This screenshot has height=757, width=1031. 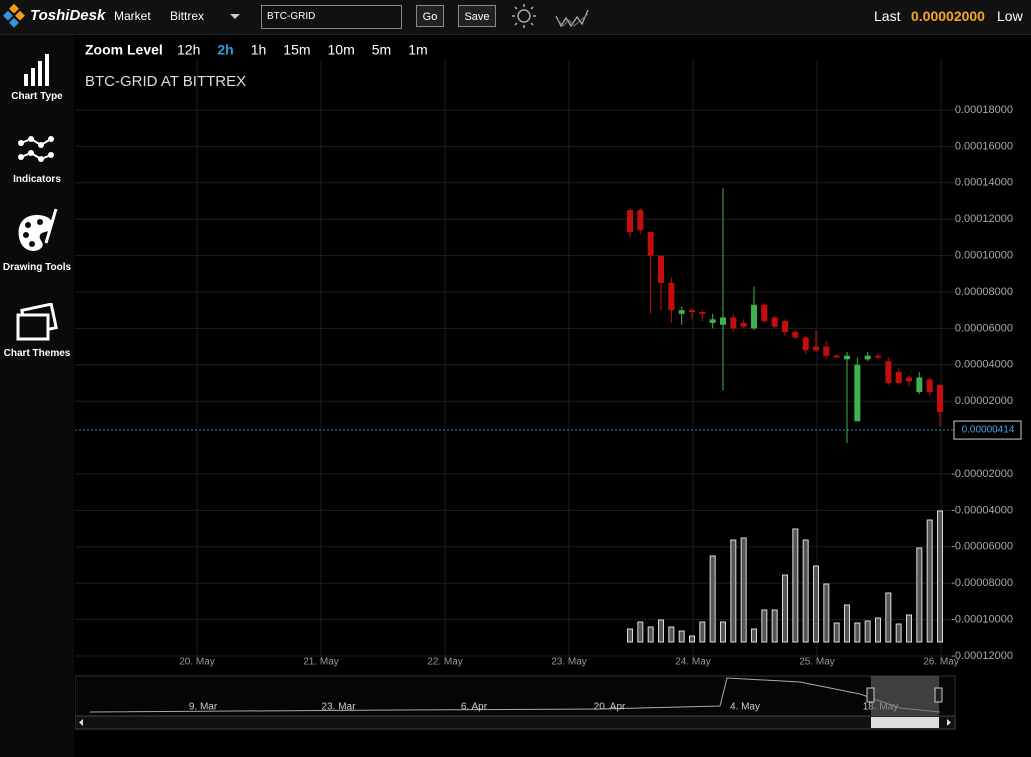 I want to click on navigator-window, so click(x=905, y=696).